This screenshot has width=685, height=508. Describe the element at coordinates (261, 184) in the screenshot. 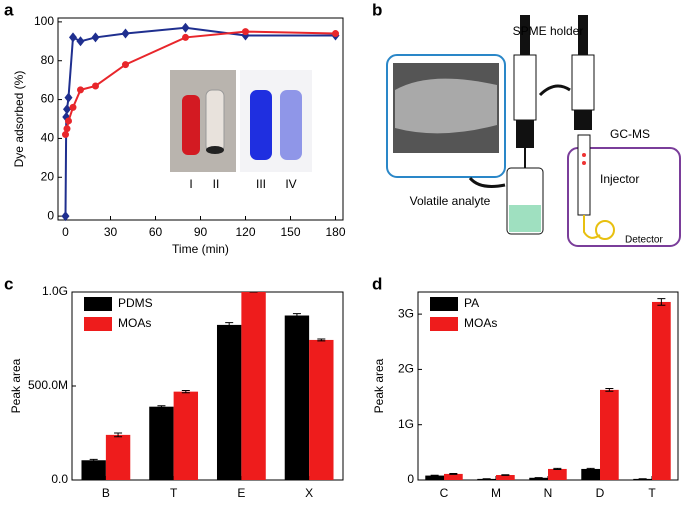

I see `inset-label: III` at that location.